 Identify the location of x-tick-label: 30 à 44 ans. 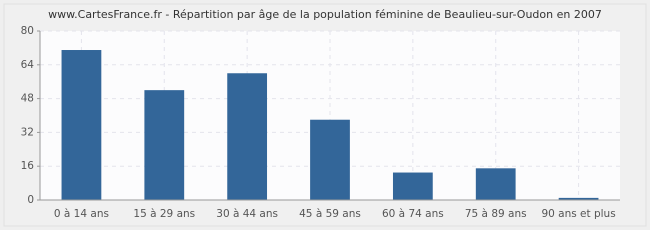
(247, 214).